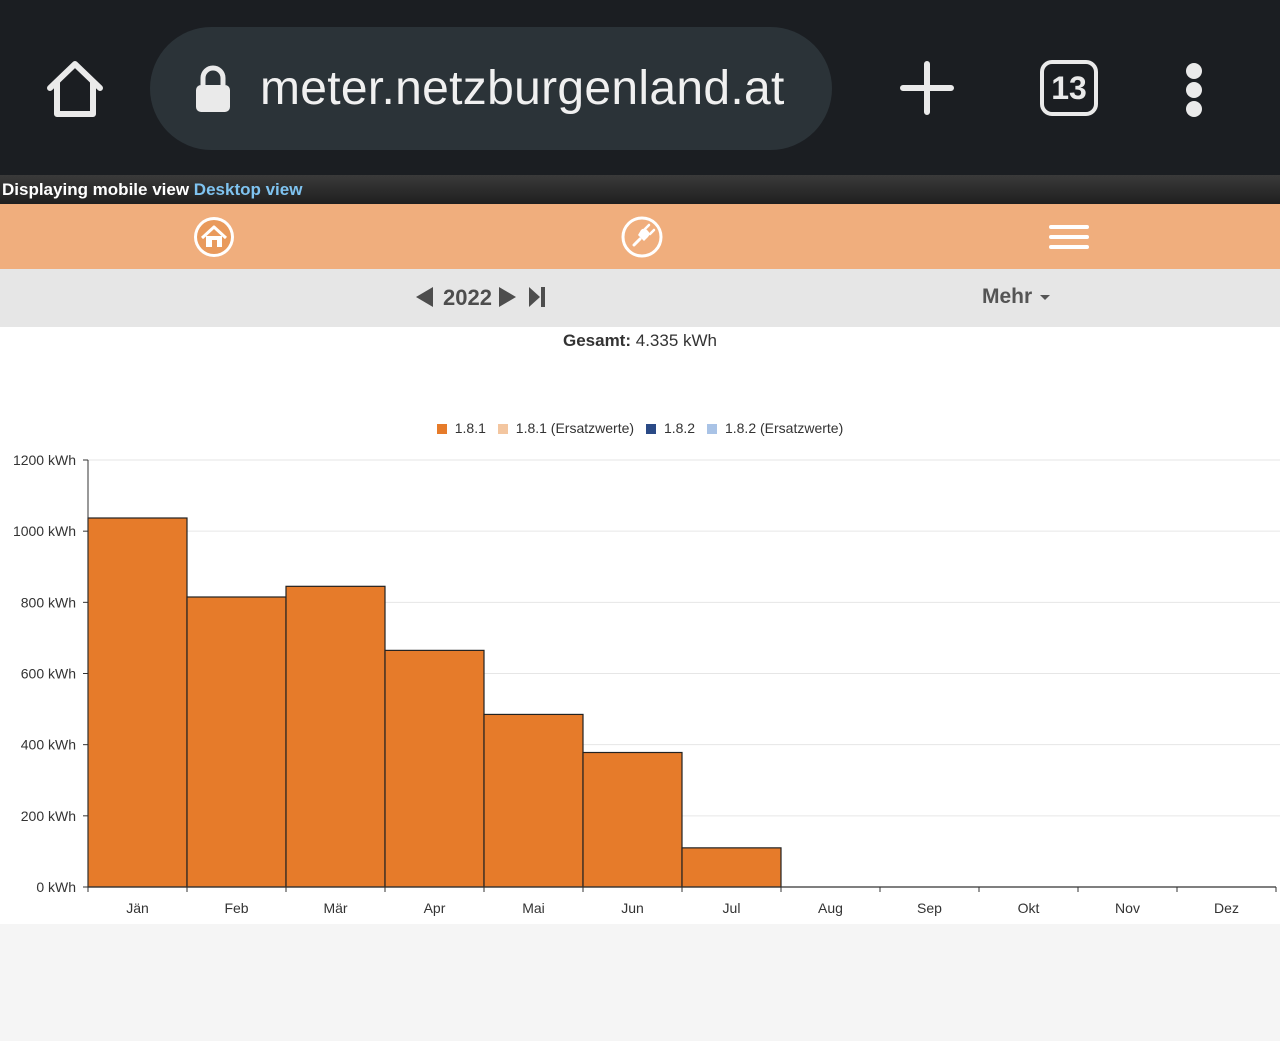  Describe the element at coordinates (508, 299) in the screenshot. I see `next-year-icon` at that location.